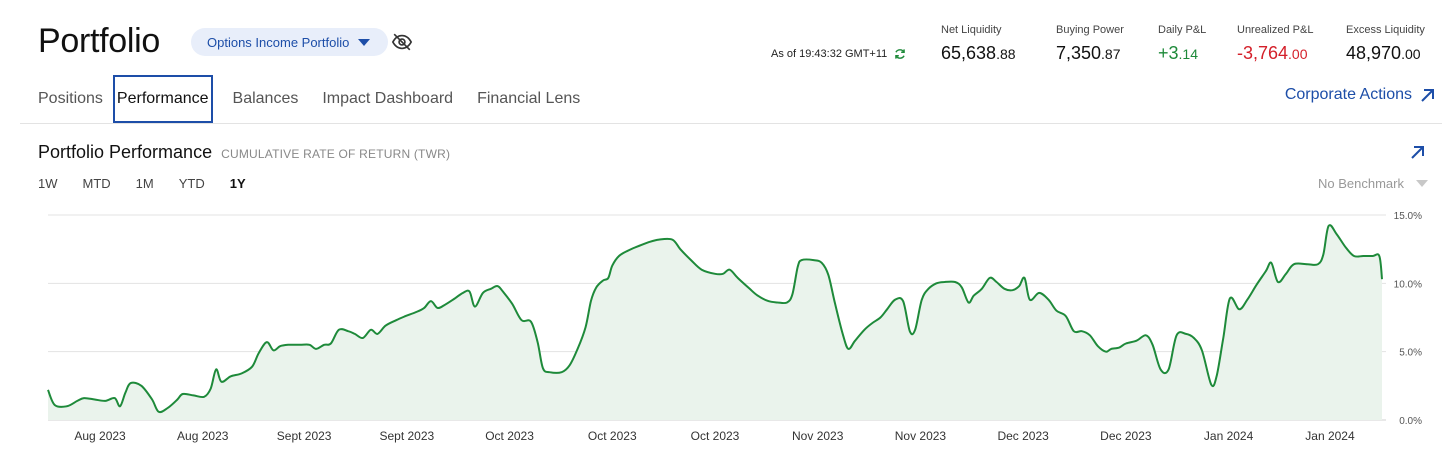 This screenshot has width=1456, height=455. Describe the element at coordinates (99, 41) in the screenshot. I see `page-title: Portfolio` at that location.